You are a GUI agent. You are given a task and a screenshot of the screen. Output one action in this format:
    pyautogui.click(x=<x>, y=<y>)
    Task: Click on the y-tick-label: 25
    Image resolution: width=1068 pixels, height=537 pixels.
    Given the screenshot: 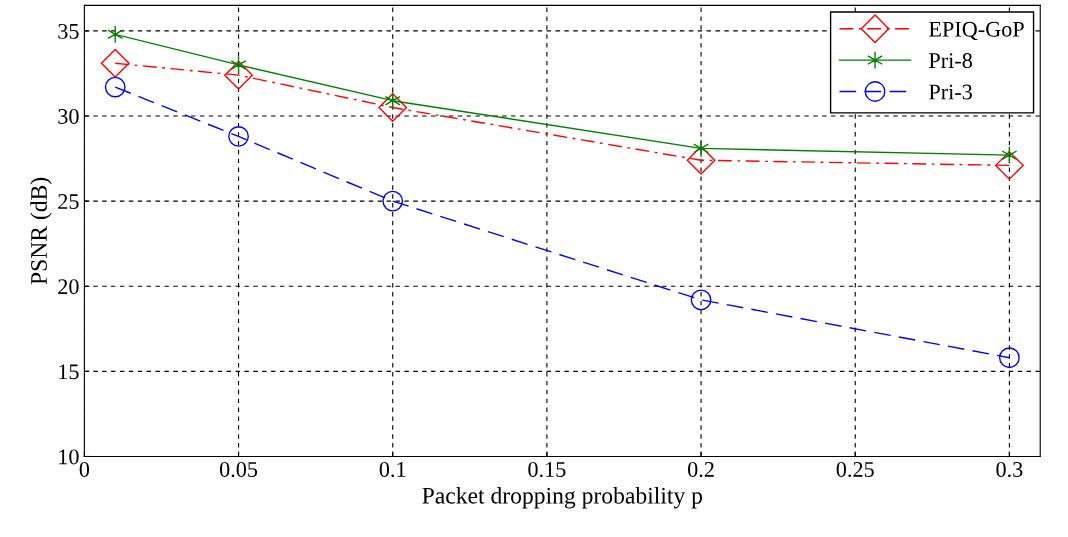 What is the action you would take?
    pyautogui.click(x=68, y=202)
    